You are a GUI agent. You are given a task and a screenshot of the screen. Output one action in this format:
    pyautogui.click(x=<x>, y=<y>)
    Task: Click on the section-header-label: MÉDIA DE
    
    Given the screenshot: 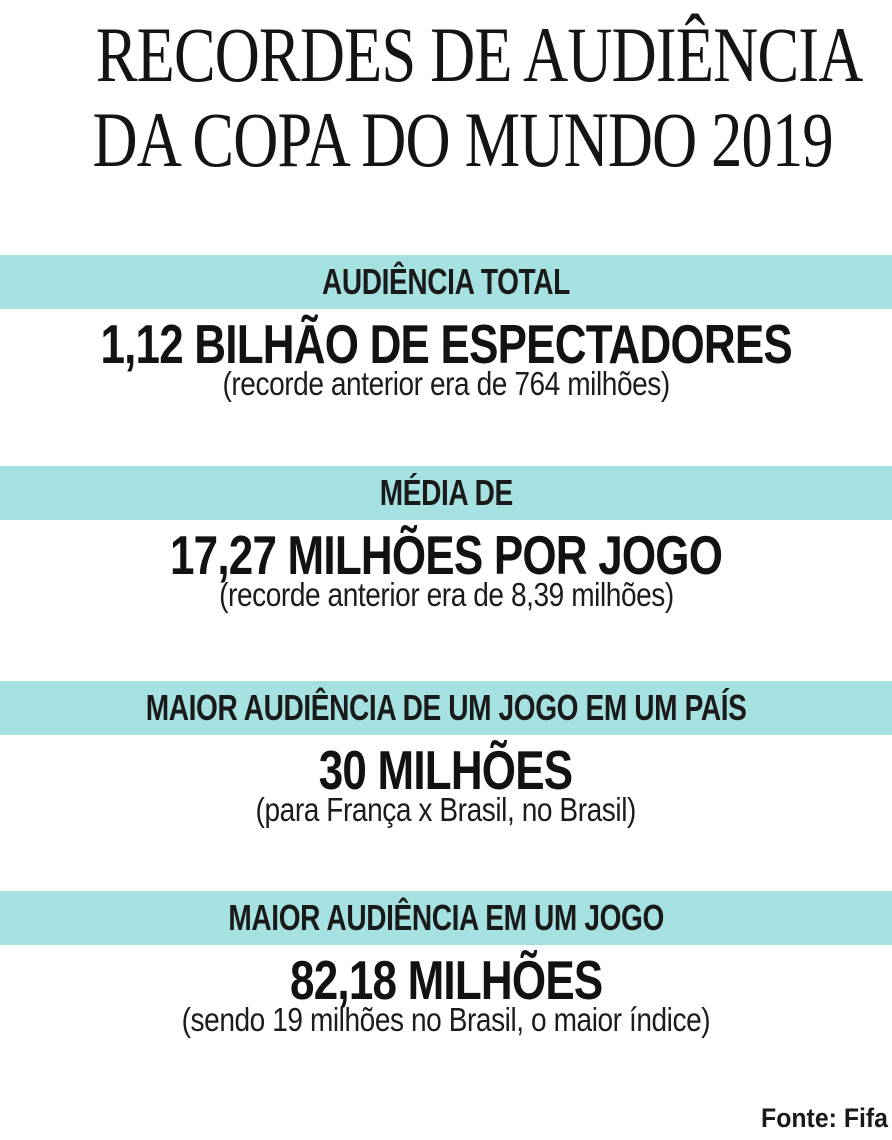 What is the action you would take?
    pyautogui.click(x=446, y=492)
    